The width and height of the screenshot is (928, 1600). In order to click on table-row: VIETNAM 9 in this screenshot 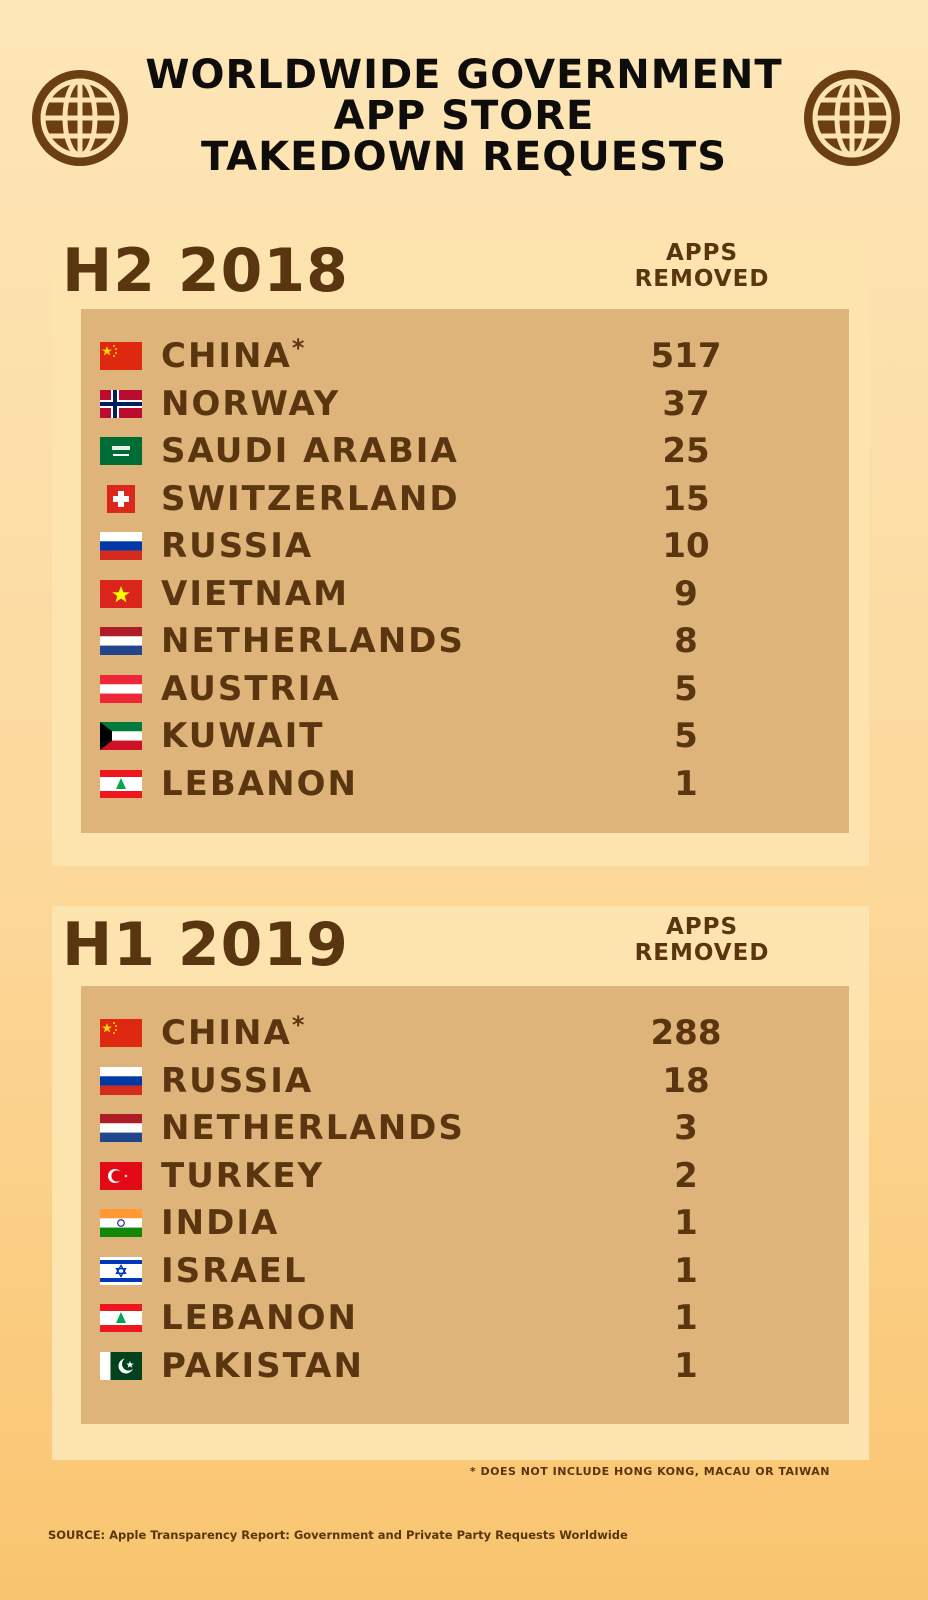, I will do `click(465, 595)`.